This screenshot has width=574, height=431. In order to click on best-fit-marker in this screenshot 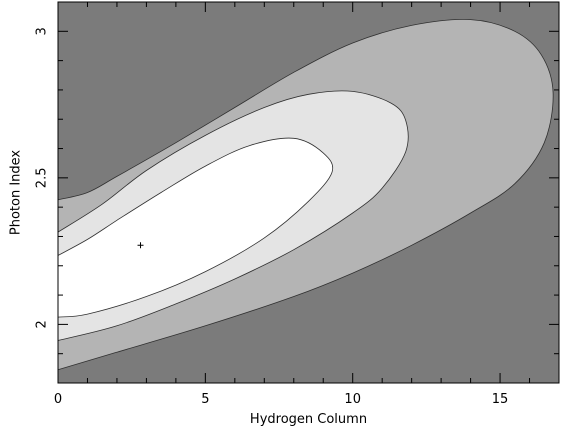, I will do `click(140, 245)`.